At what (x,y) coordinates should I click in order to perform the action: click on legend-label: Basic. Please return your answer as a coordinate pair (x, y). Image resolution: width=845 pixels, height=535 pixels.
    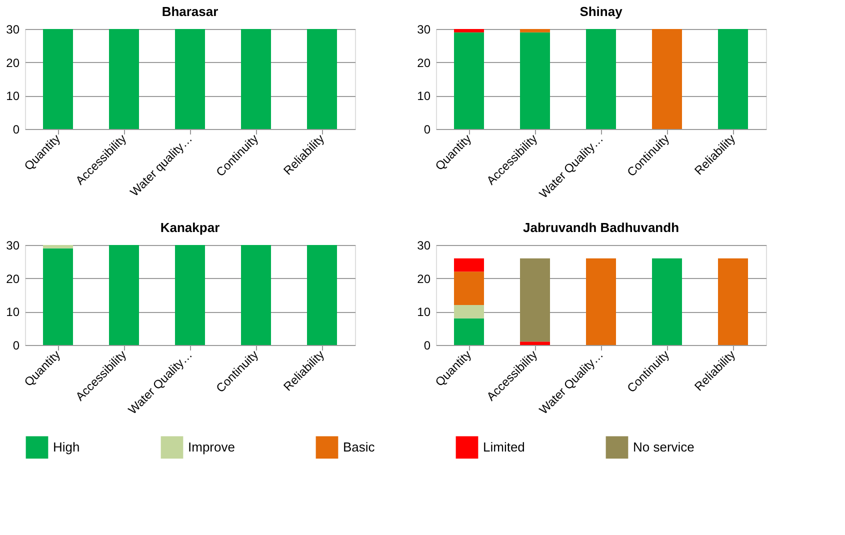
    Looking at the image, I should click on (359, 446).